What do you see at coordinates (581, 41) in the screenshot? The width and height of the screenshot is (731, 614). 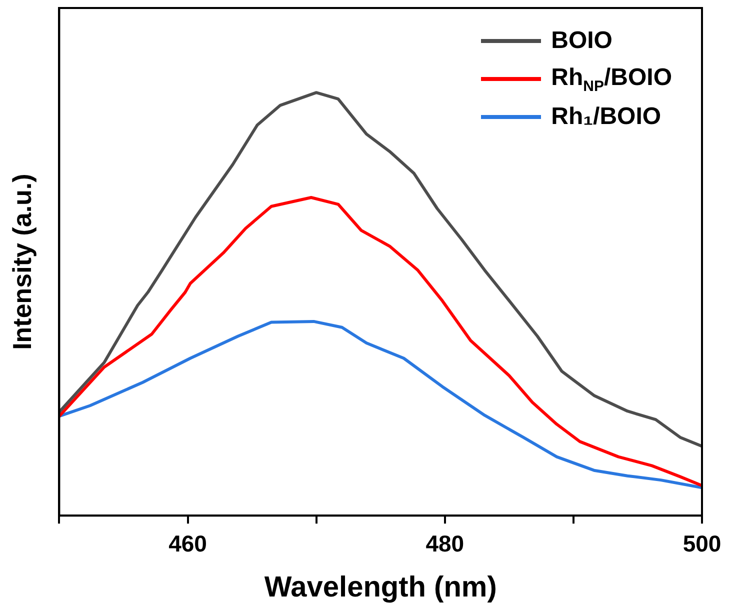 I see `legend-label: BOIO` at bounding box center [581, 41].